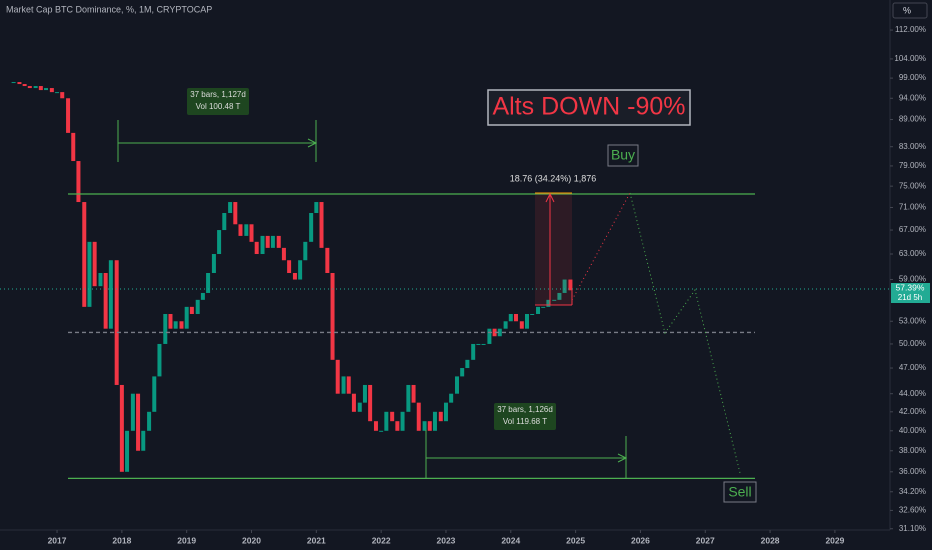 The height and width of the screenshot is (550, 932). What do you see at coordinates (316, 540) in the screenshot?
I see `x-tick-label: 2021` at bounding box center [316, 540].